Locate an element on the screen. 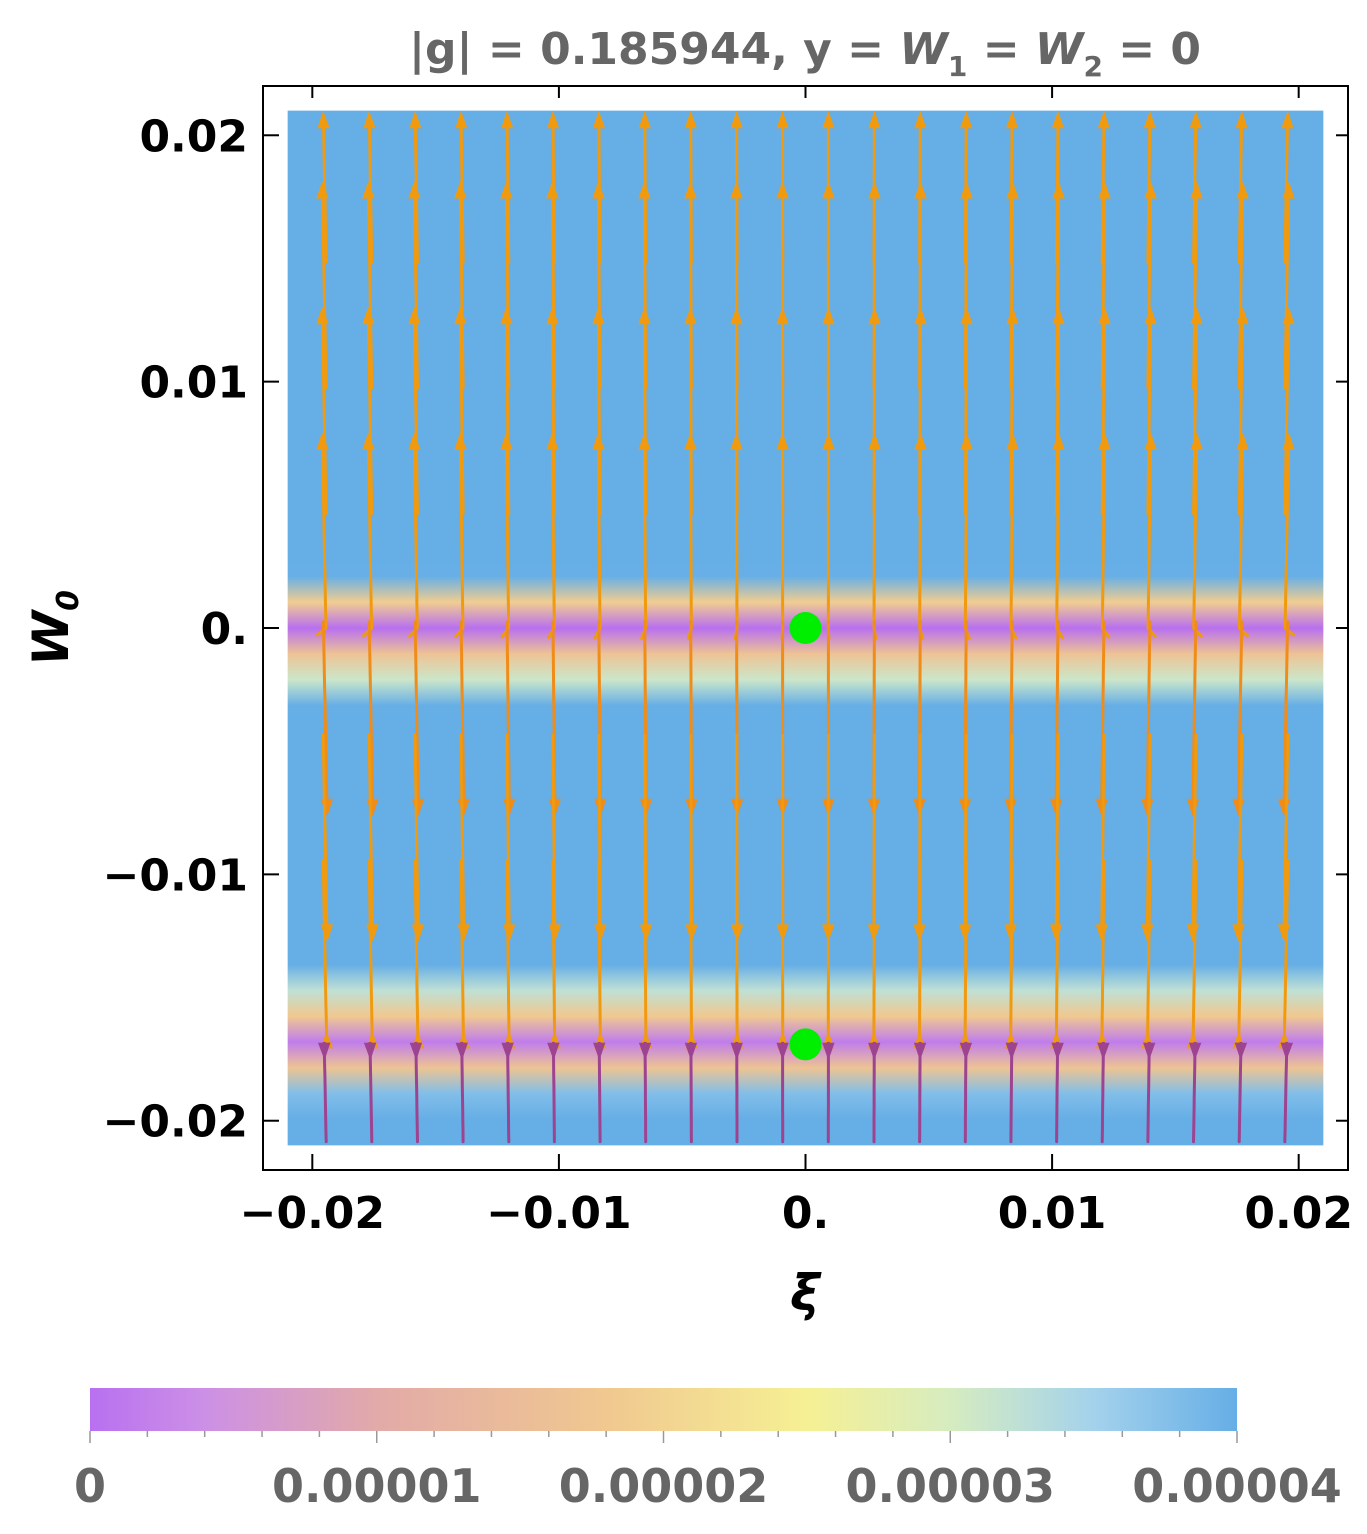  chart-title: |g| = 0.185944, y = W1 = W2 = 0 is located at coordinates (805, 53).